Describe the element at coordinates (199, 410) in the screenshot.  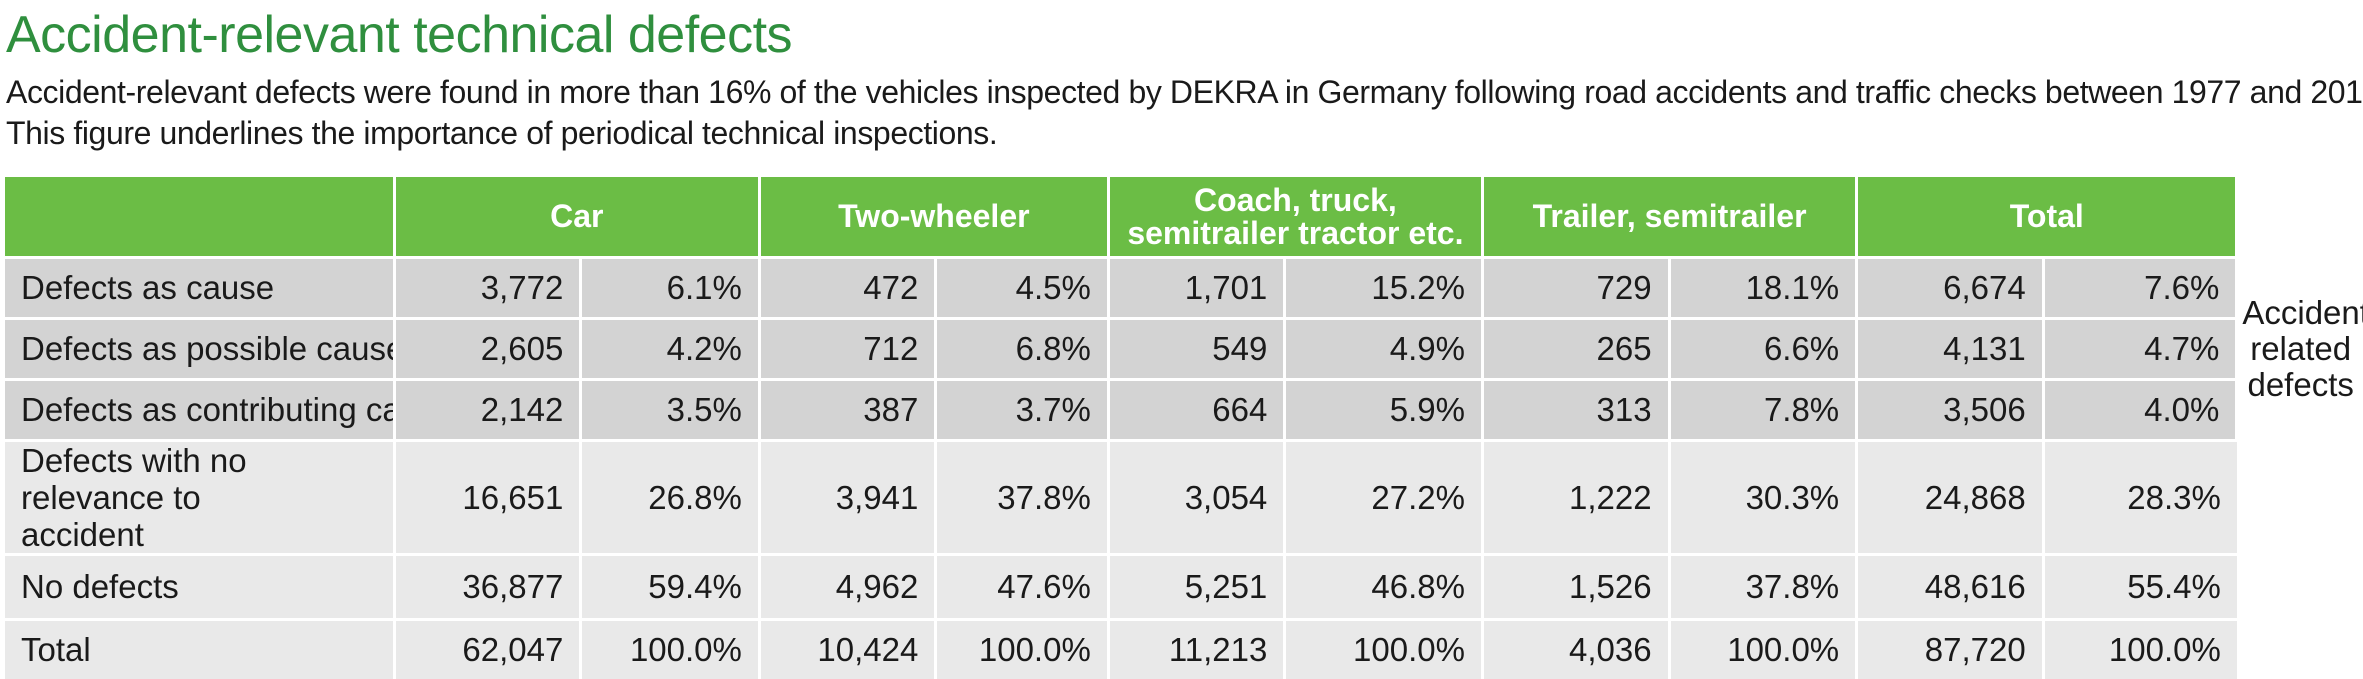
I see `row-label: Defects as contributing cause` at that location.